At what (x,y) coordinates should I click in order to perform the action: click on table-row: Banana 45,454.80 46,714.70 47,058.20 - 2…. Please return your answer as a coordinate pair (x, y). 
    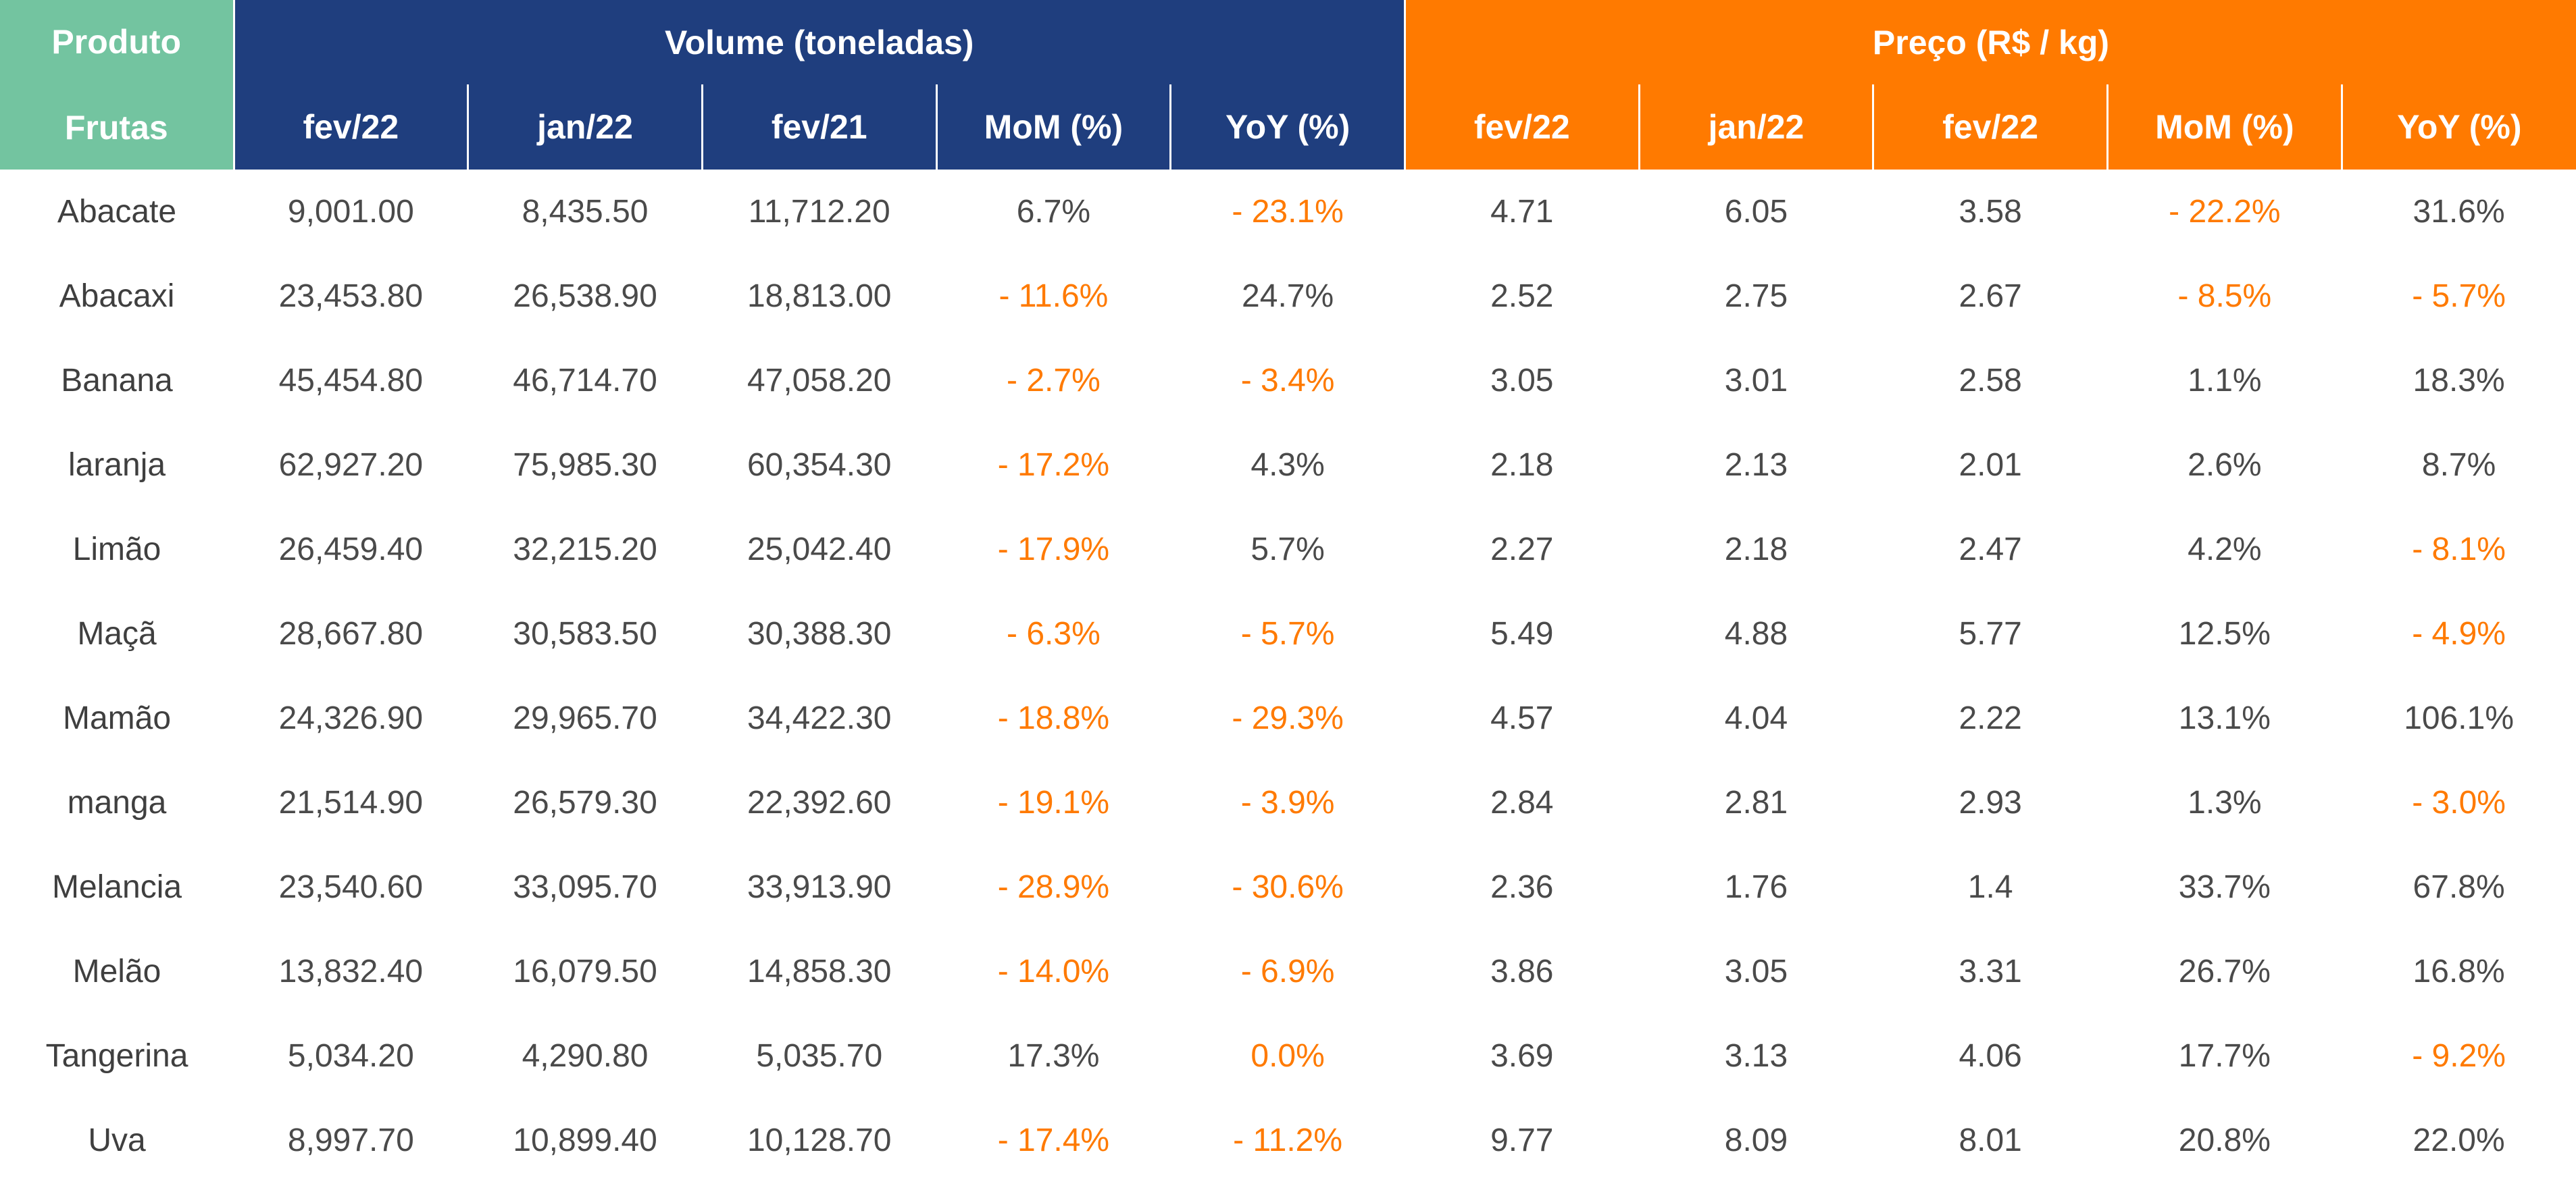
    Looking at the image, I should click on (1288, 381).